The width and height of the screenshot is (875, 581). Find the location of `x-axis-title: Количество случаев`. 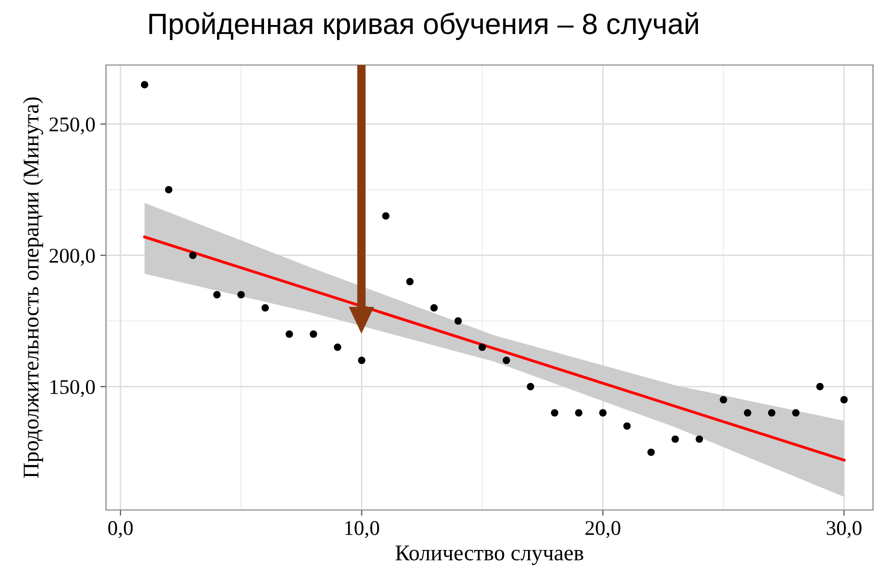

x-axis-title: Количество случаев is located at coordinates (490, 556).